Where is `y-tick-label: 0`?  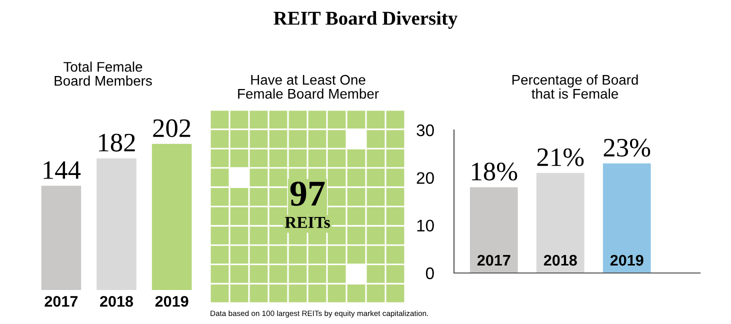
y-tick-label: 0 is located at coordinates (430, 273).